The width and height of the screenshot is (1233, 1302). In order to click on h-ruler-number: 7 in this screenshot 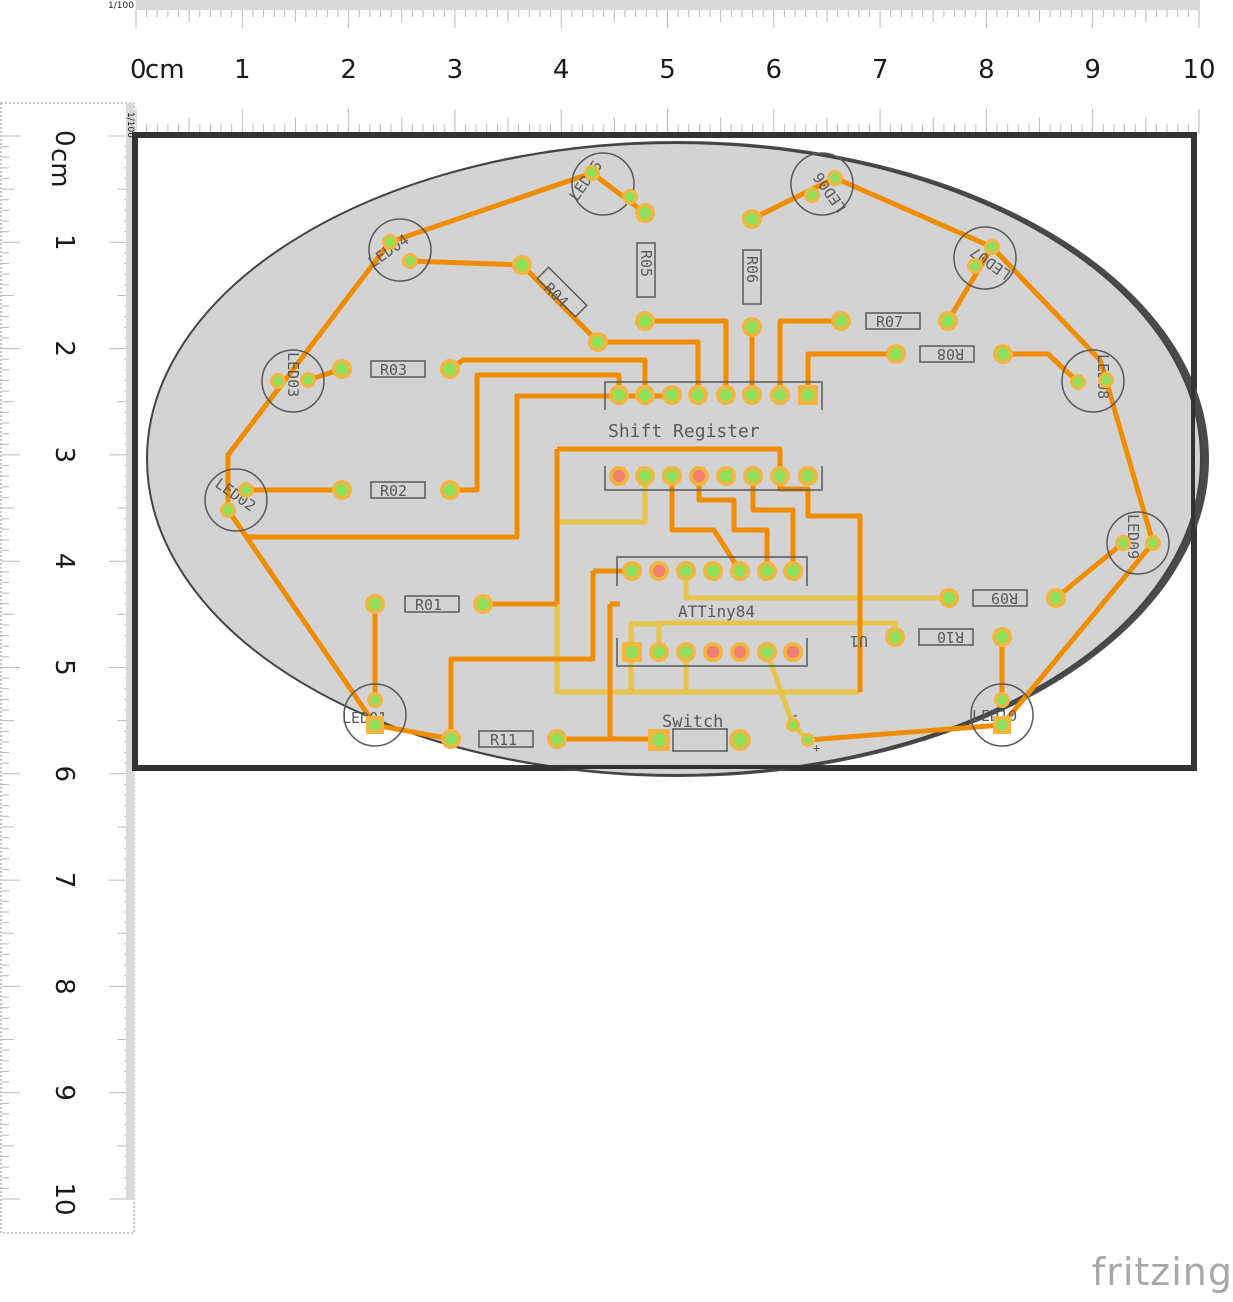, I will do `click(880, 70)`.